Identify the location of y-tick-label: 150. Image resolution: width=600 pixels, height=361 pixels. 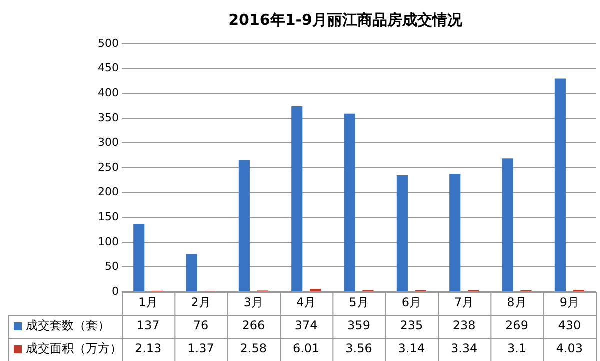
(108, 217).